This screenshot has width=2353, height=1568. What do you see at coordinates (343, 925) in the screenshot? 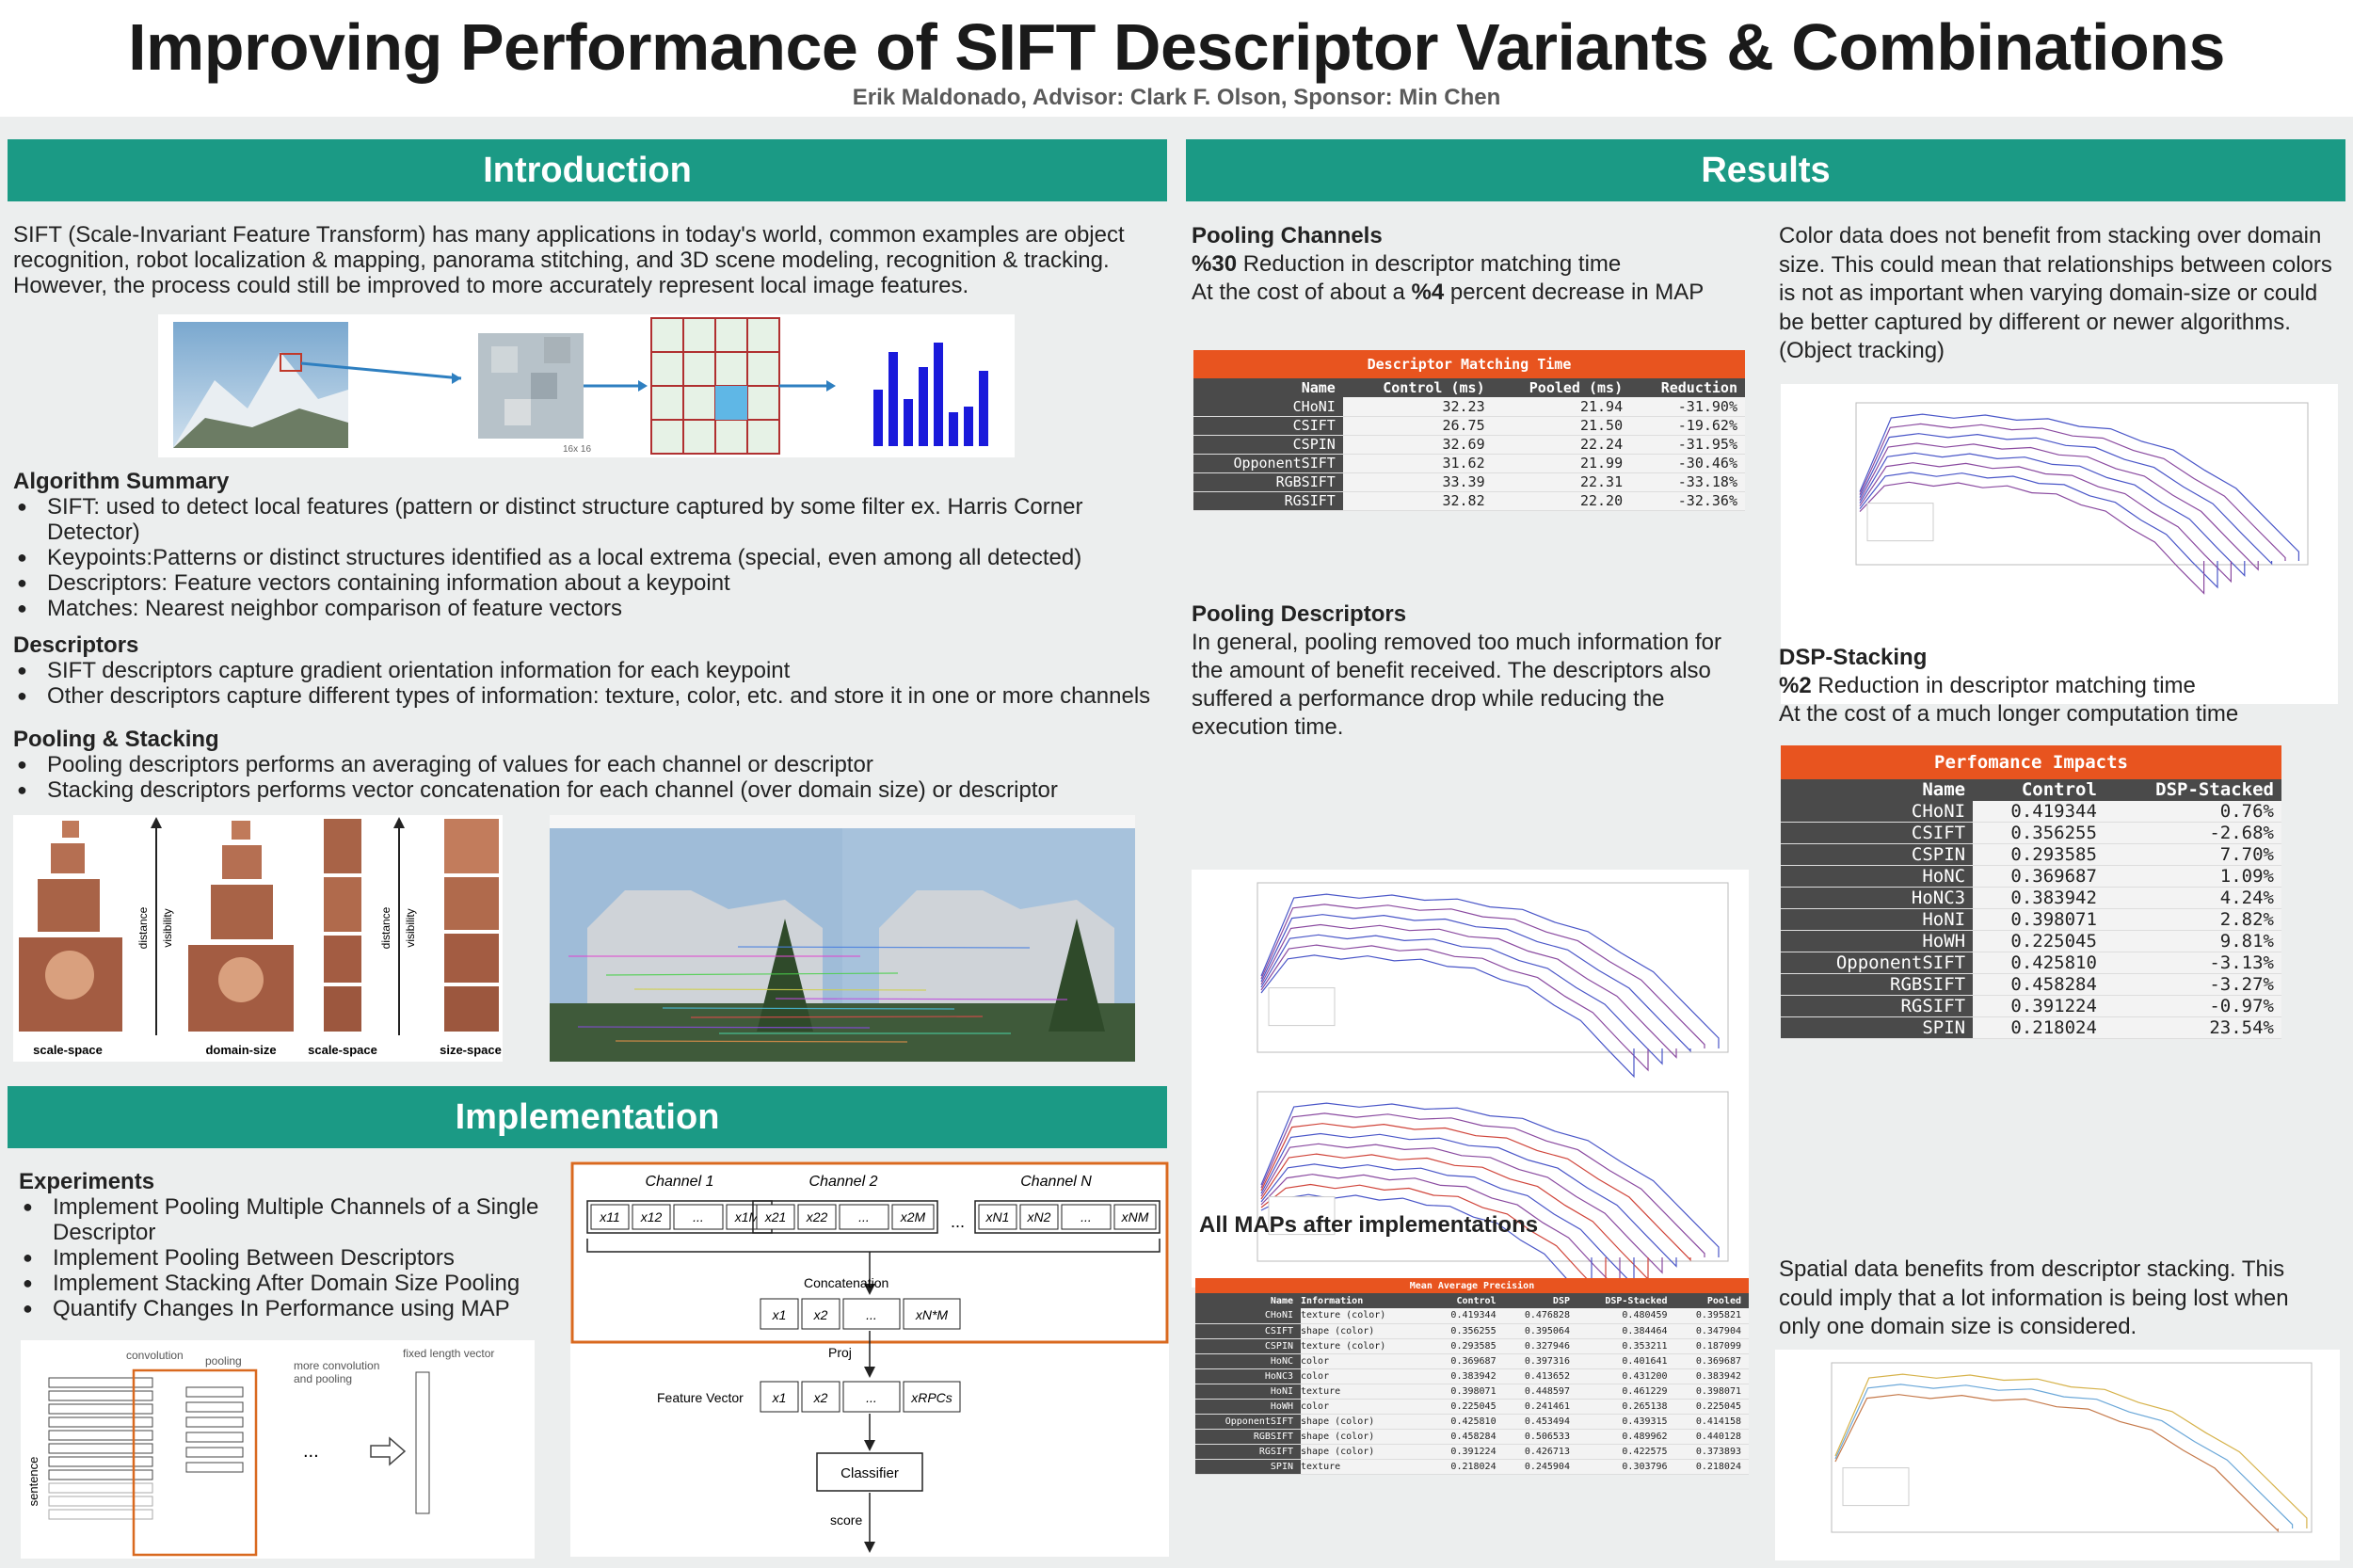
I see `scale-space-stack` at bounding box center [343, 925].